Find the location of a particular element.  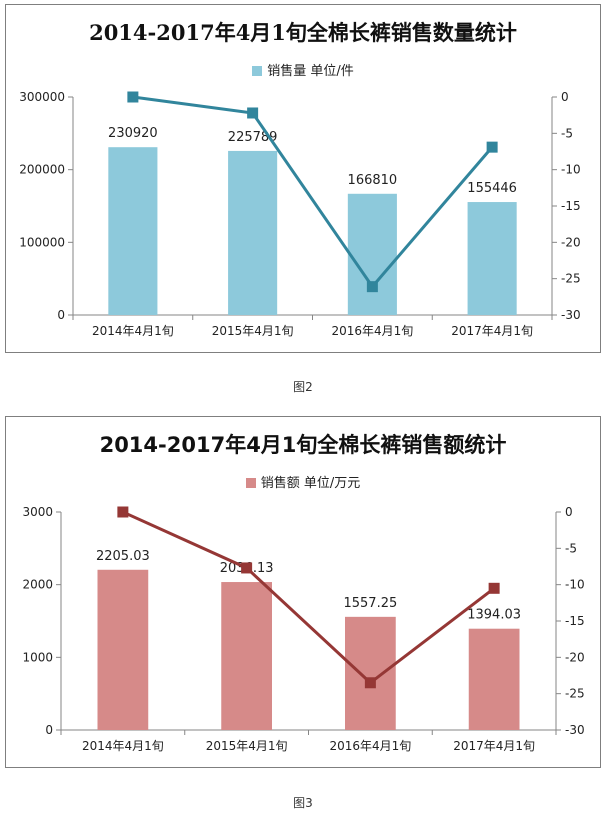

chart-2-y2-tick-label: -30 is located at coordinates (575, 730).